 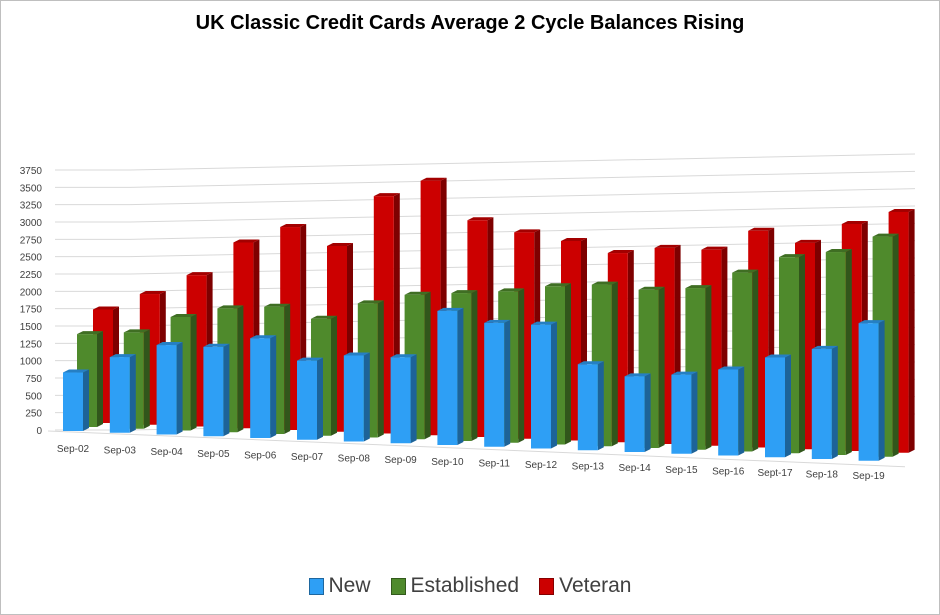 I want to click on x-tick-label: Sep-10, so click(x=447, y=462).